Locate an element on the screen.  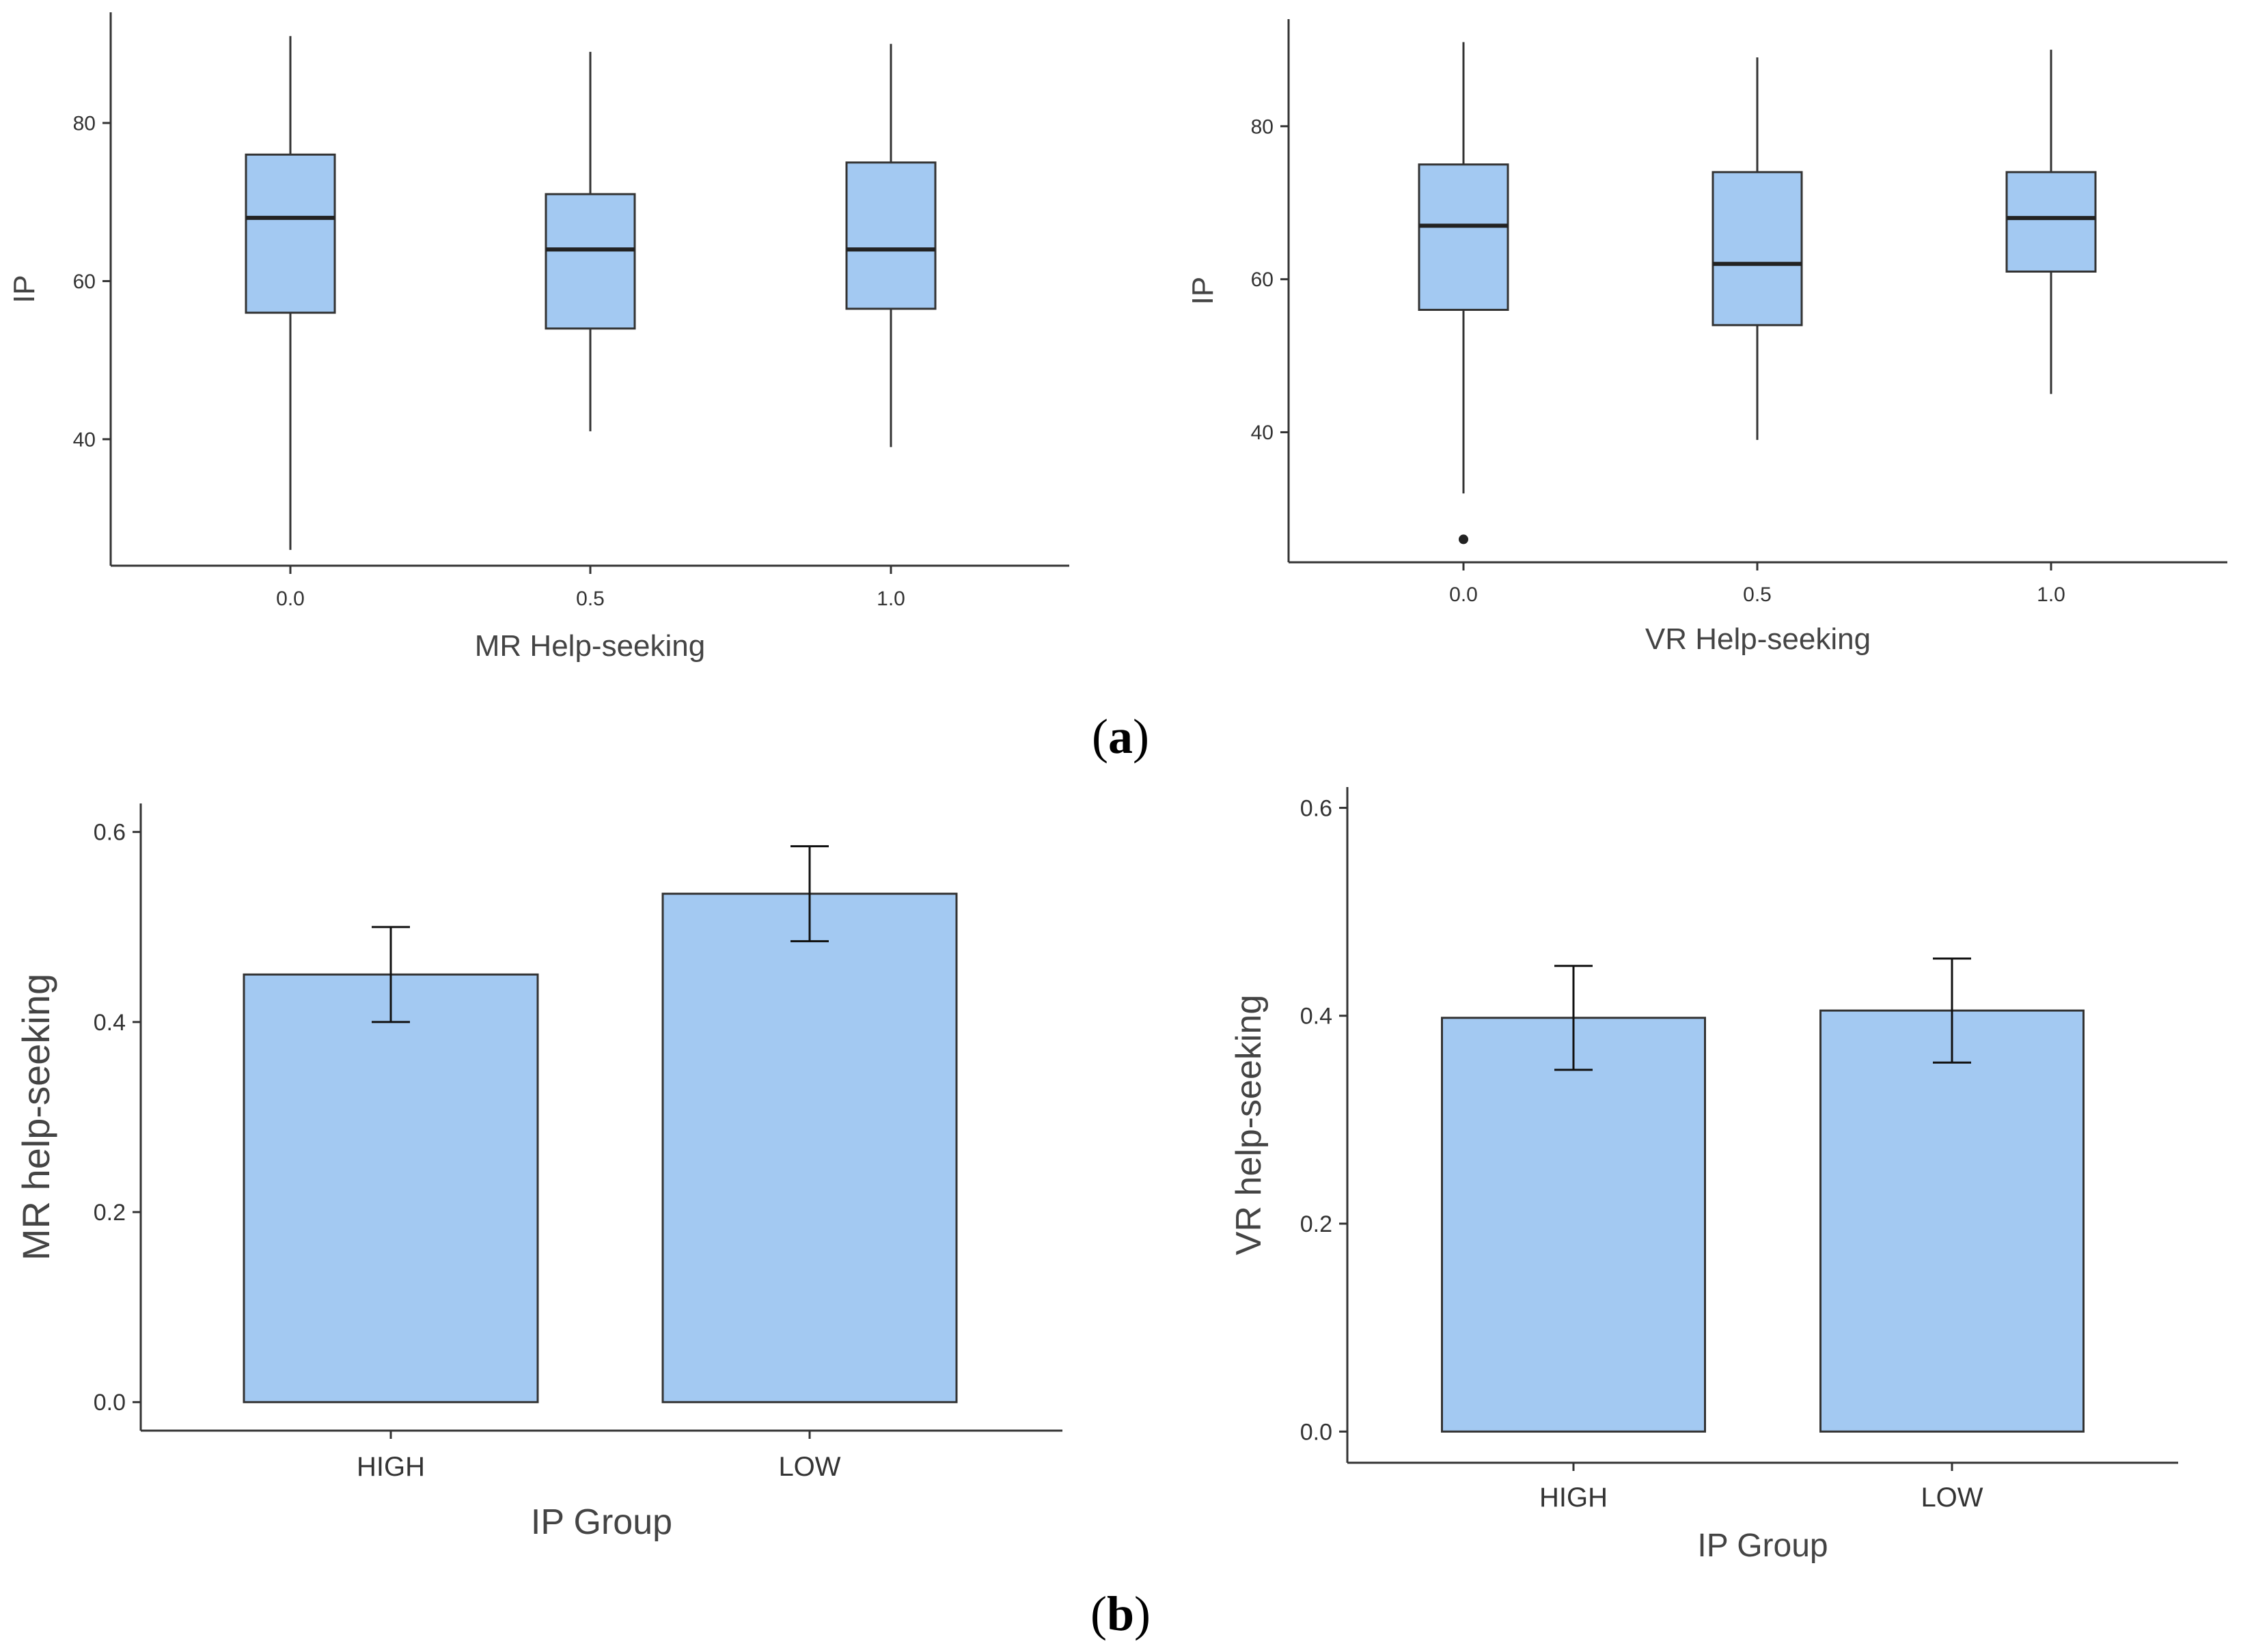
panel-label-b: (b) is located at coordinates (1120, 1614).